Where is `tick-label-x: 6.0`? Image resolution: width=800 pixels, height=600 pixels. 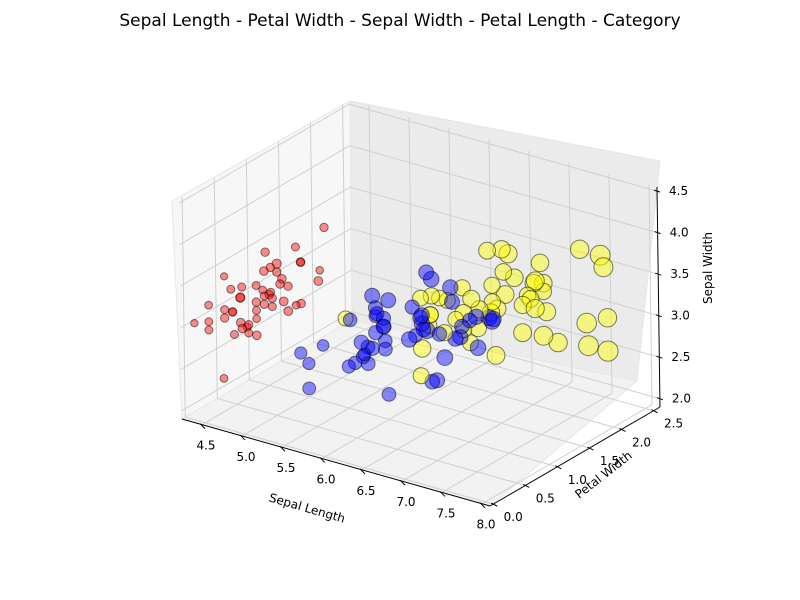
tick-label-x: 6.0 is located at coordinates (325, 480).